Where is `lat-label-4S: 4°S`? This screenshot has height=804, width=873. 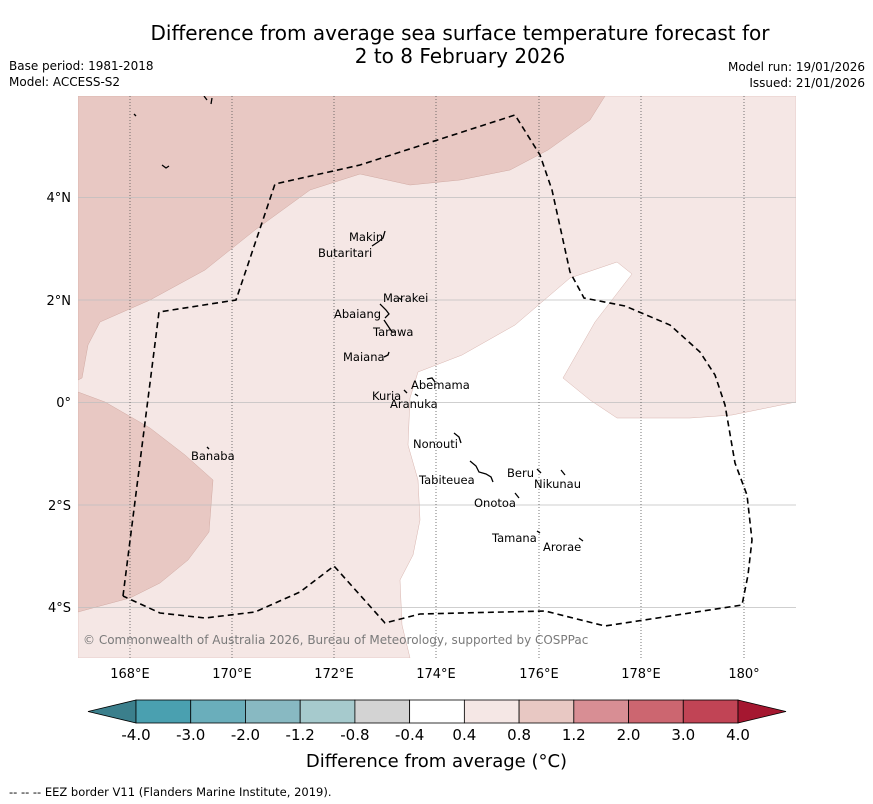 lat-label-4S: 4°S is located at coordinates (59, 608).